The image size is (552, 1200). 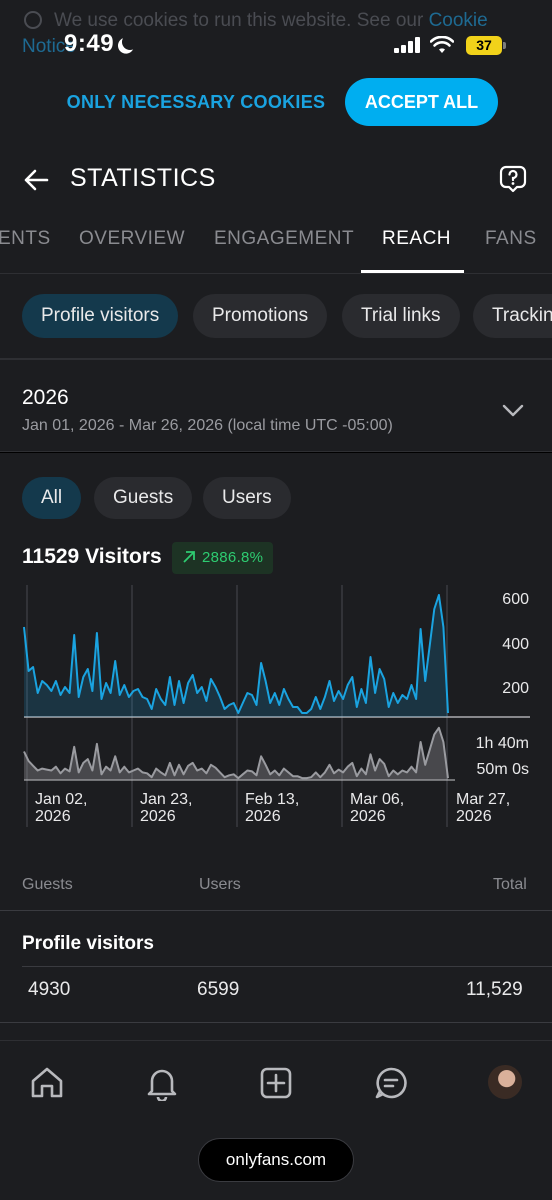 What do you see at coordinates (494, 989) in the screenshot?
I see `cell-total: 11,529` at bounding box center [494, 989].